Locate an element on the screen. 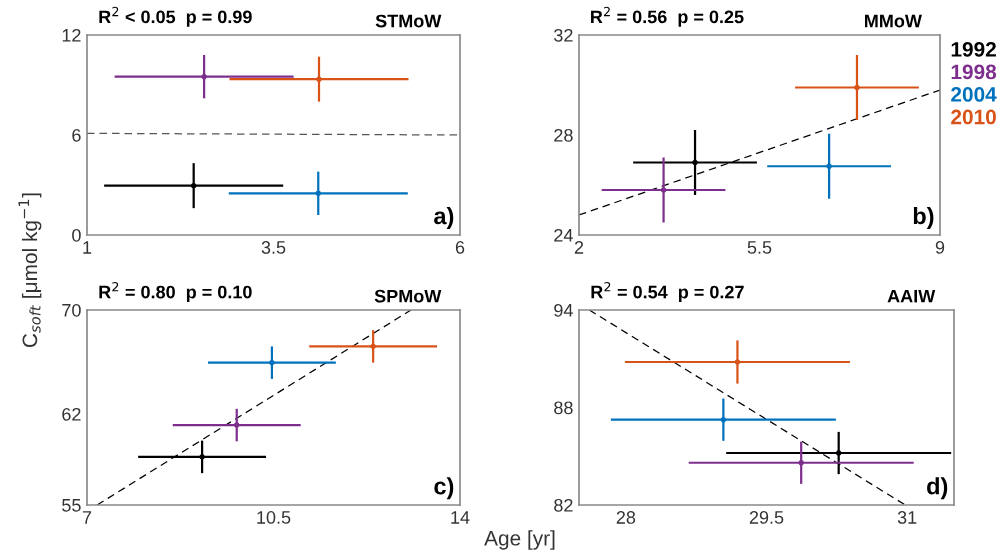 This screenshot has height=556, width=1007. y-tick-label: 32 is located at coordinates (563, 35).